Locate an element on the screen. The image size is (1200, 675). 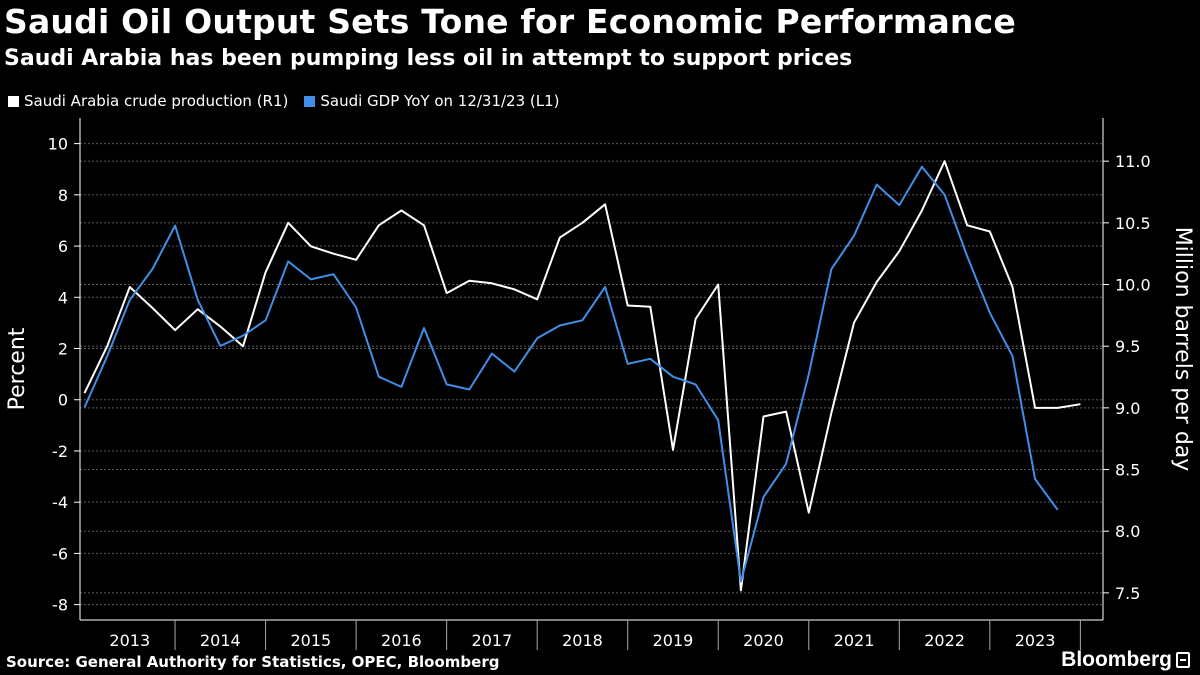
left-tick-label: -8 is located at coordinates (60, 605).